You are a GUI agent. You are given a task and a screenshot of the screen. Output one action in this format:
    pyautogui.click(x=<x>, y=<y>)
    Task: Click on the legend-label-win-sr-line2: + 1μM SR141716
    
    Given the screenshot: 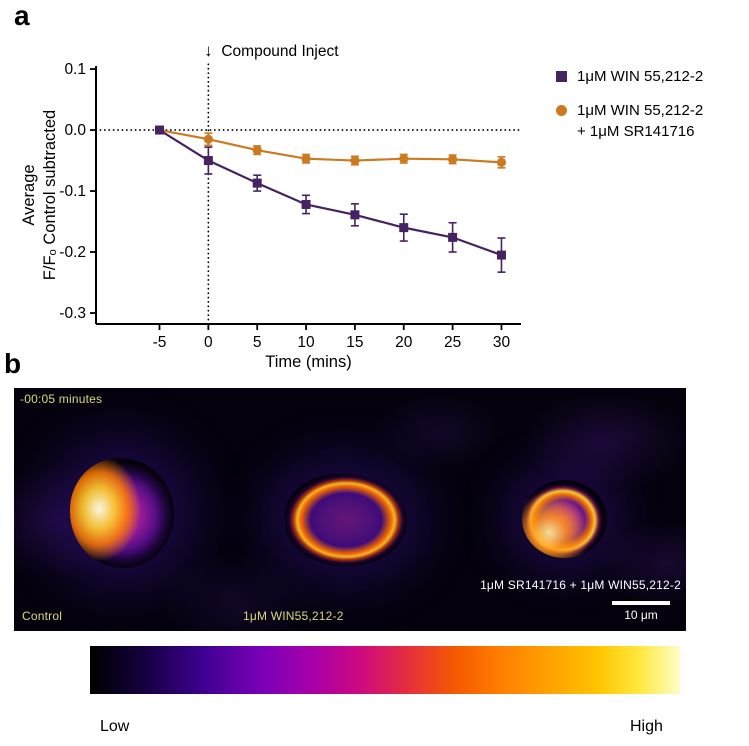 What is the action you would take?
    pyautogui.click(x=636, y=131)
    